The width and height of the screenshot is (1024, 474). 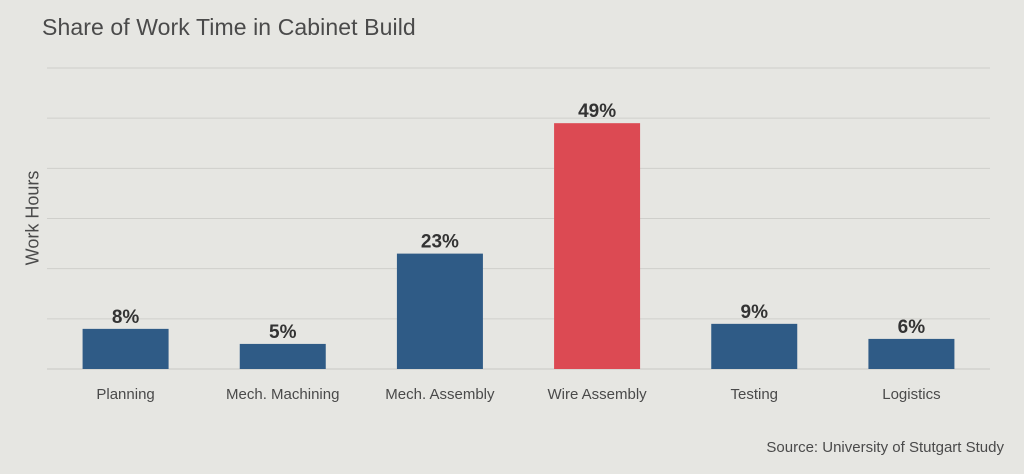 I want to click on x-tick-label: Logistics, so click(x=911, y=394).